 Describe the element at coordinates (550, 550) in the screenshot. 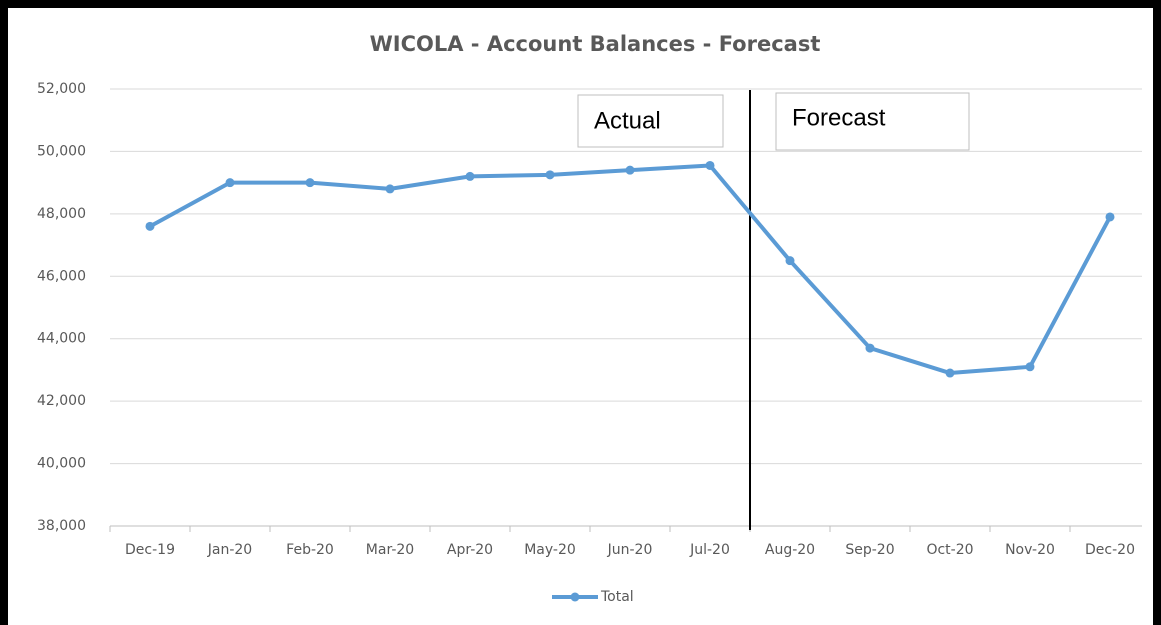

I see `x-tick-label: May-20` at that location.